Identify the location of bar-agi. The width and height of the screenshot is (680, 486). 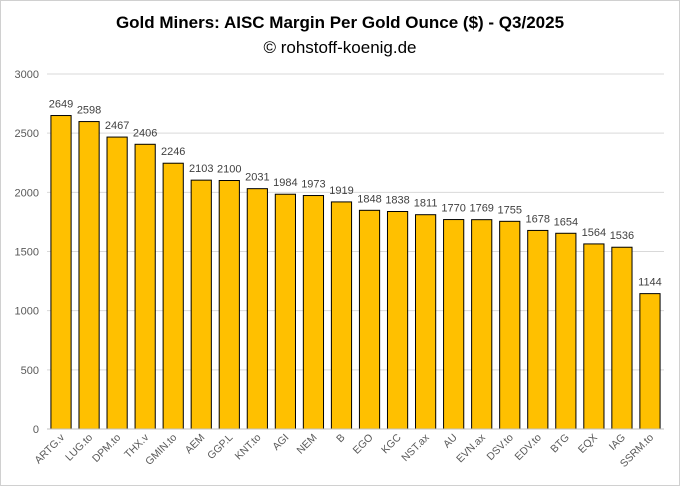
(285, 311).